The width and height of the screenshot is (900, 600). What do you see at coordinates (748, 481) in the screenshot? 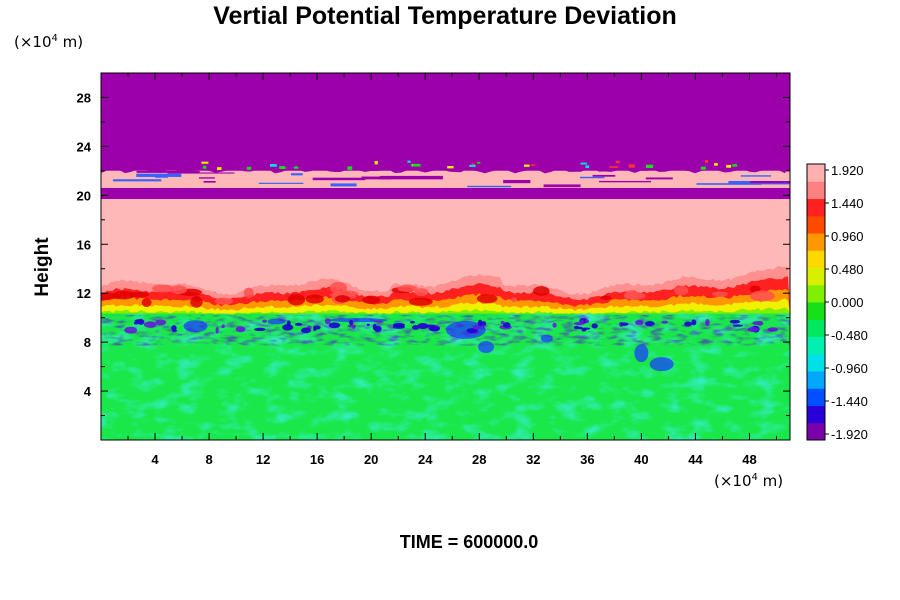
I see `x-axis-unit: (×104 m)` at bounding box center [748, 481].